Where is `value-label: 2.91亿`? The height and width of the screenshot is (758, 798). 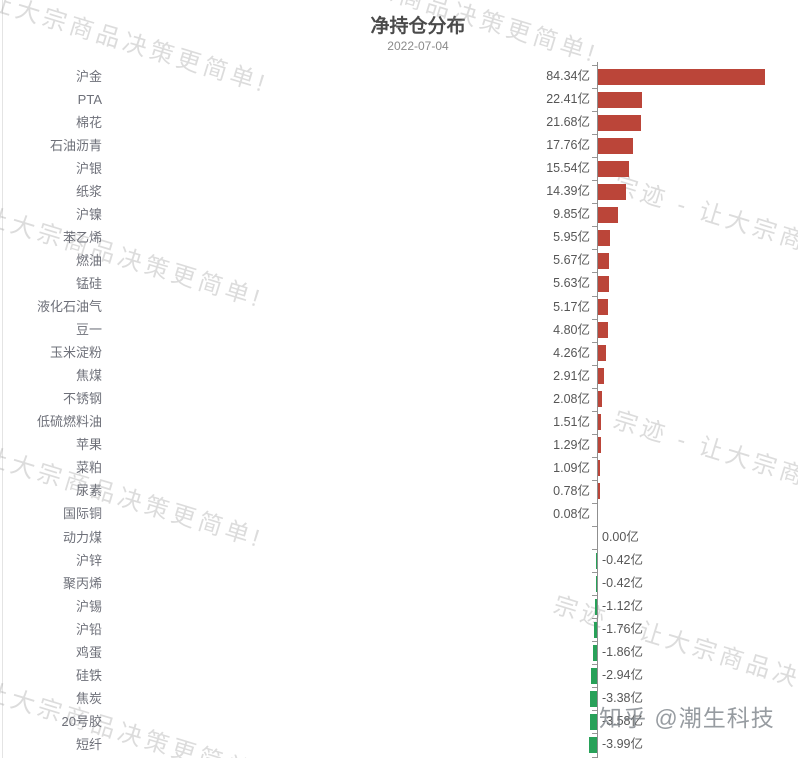 value-label: 2.91亿 is located at coordinates (571, 375).